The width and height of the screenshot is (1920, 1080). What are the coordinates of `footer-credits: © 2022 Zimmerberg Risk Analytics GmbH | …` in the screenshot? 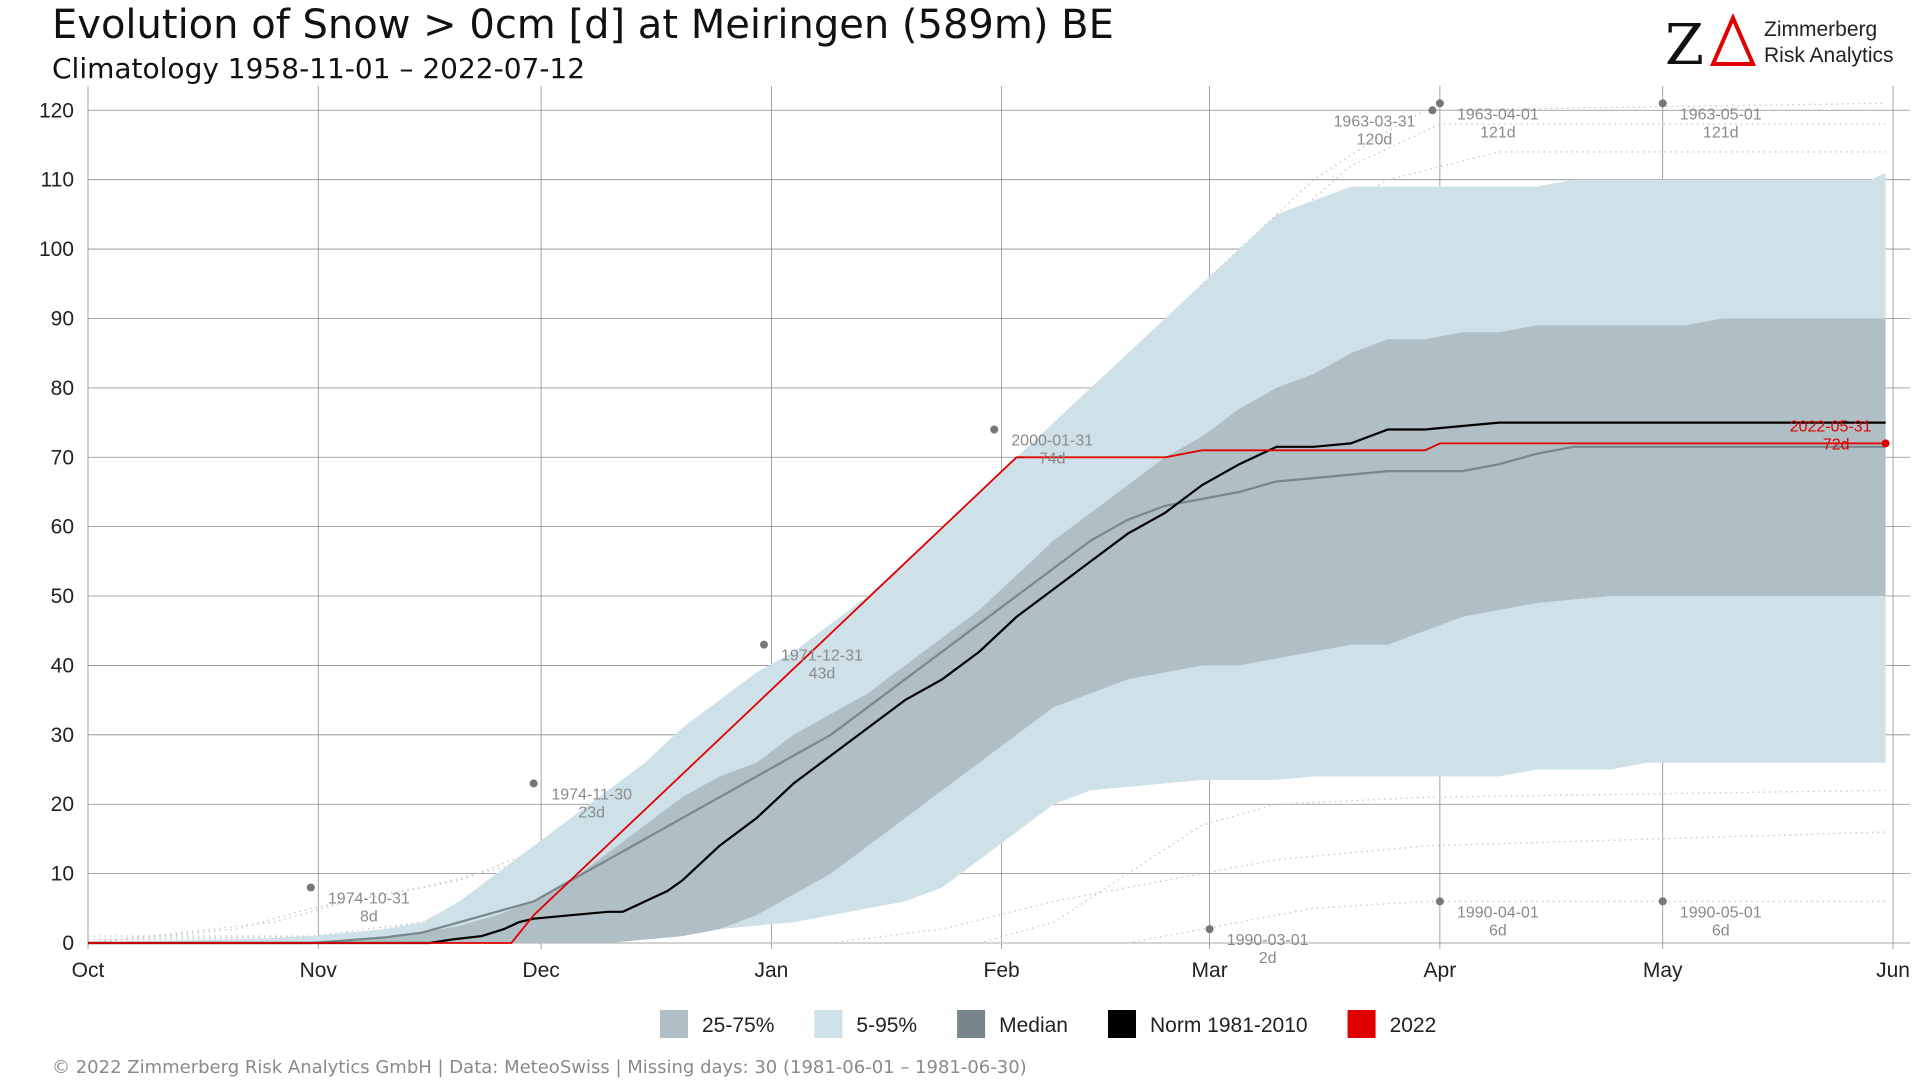 It's located at (539, 1067).